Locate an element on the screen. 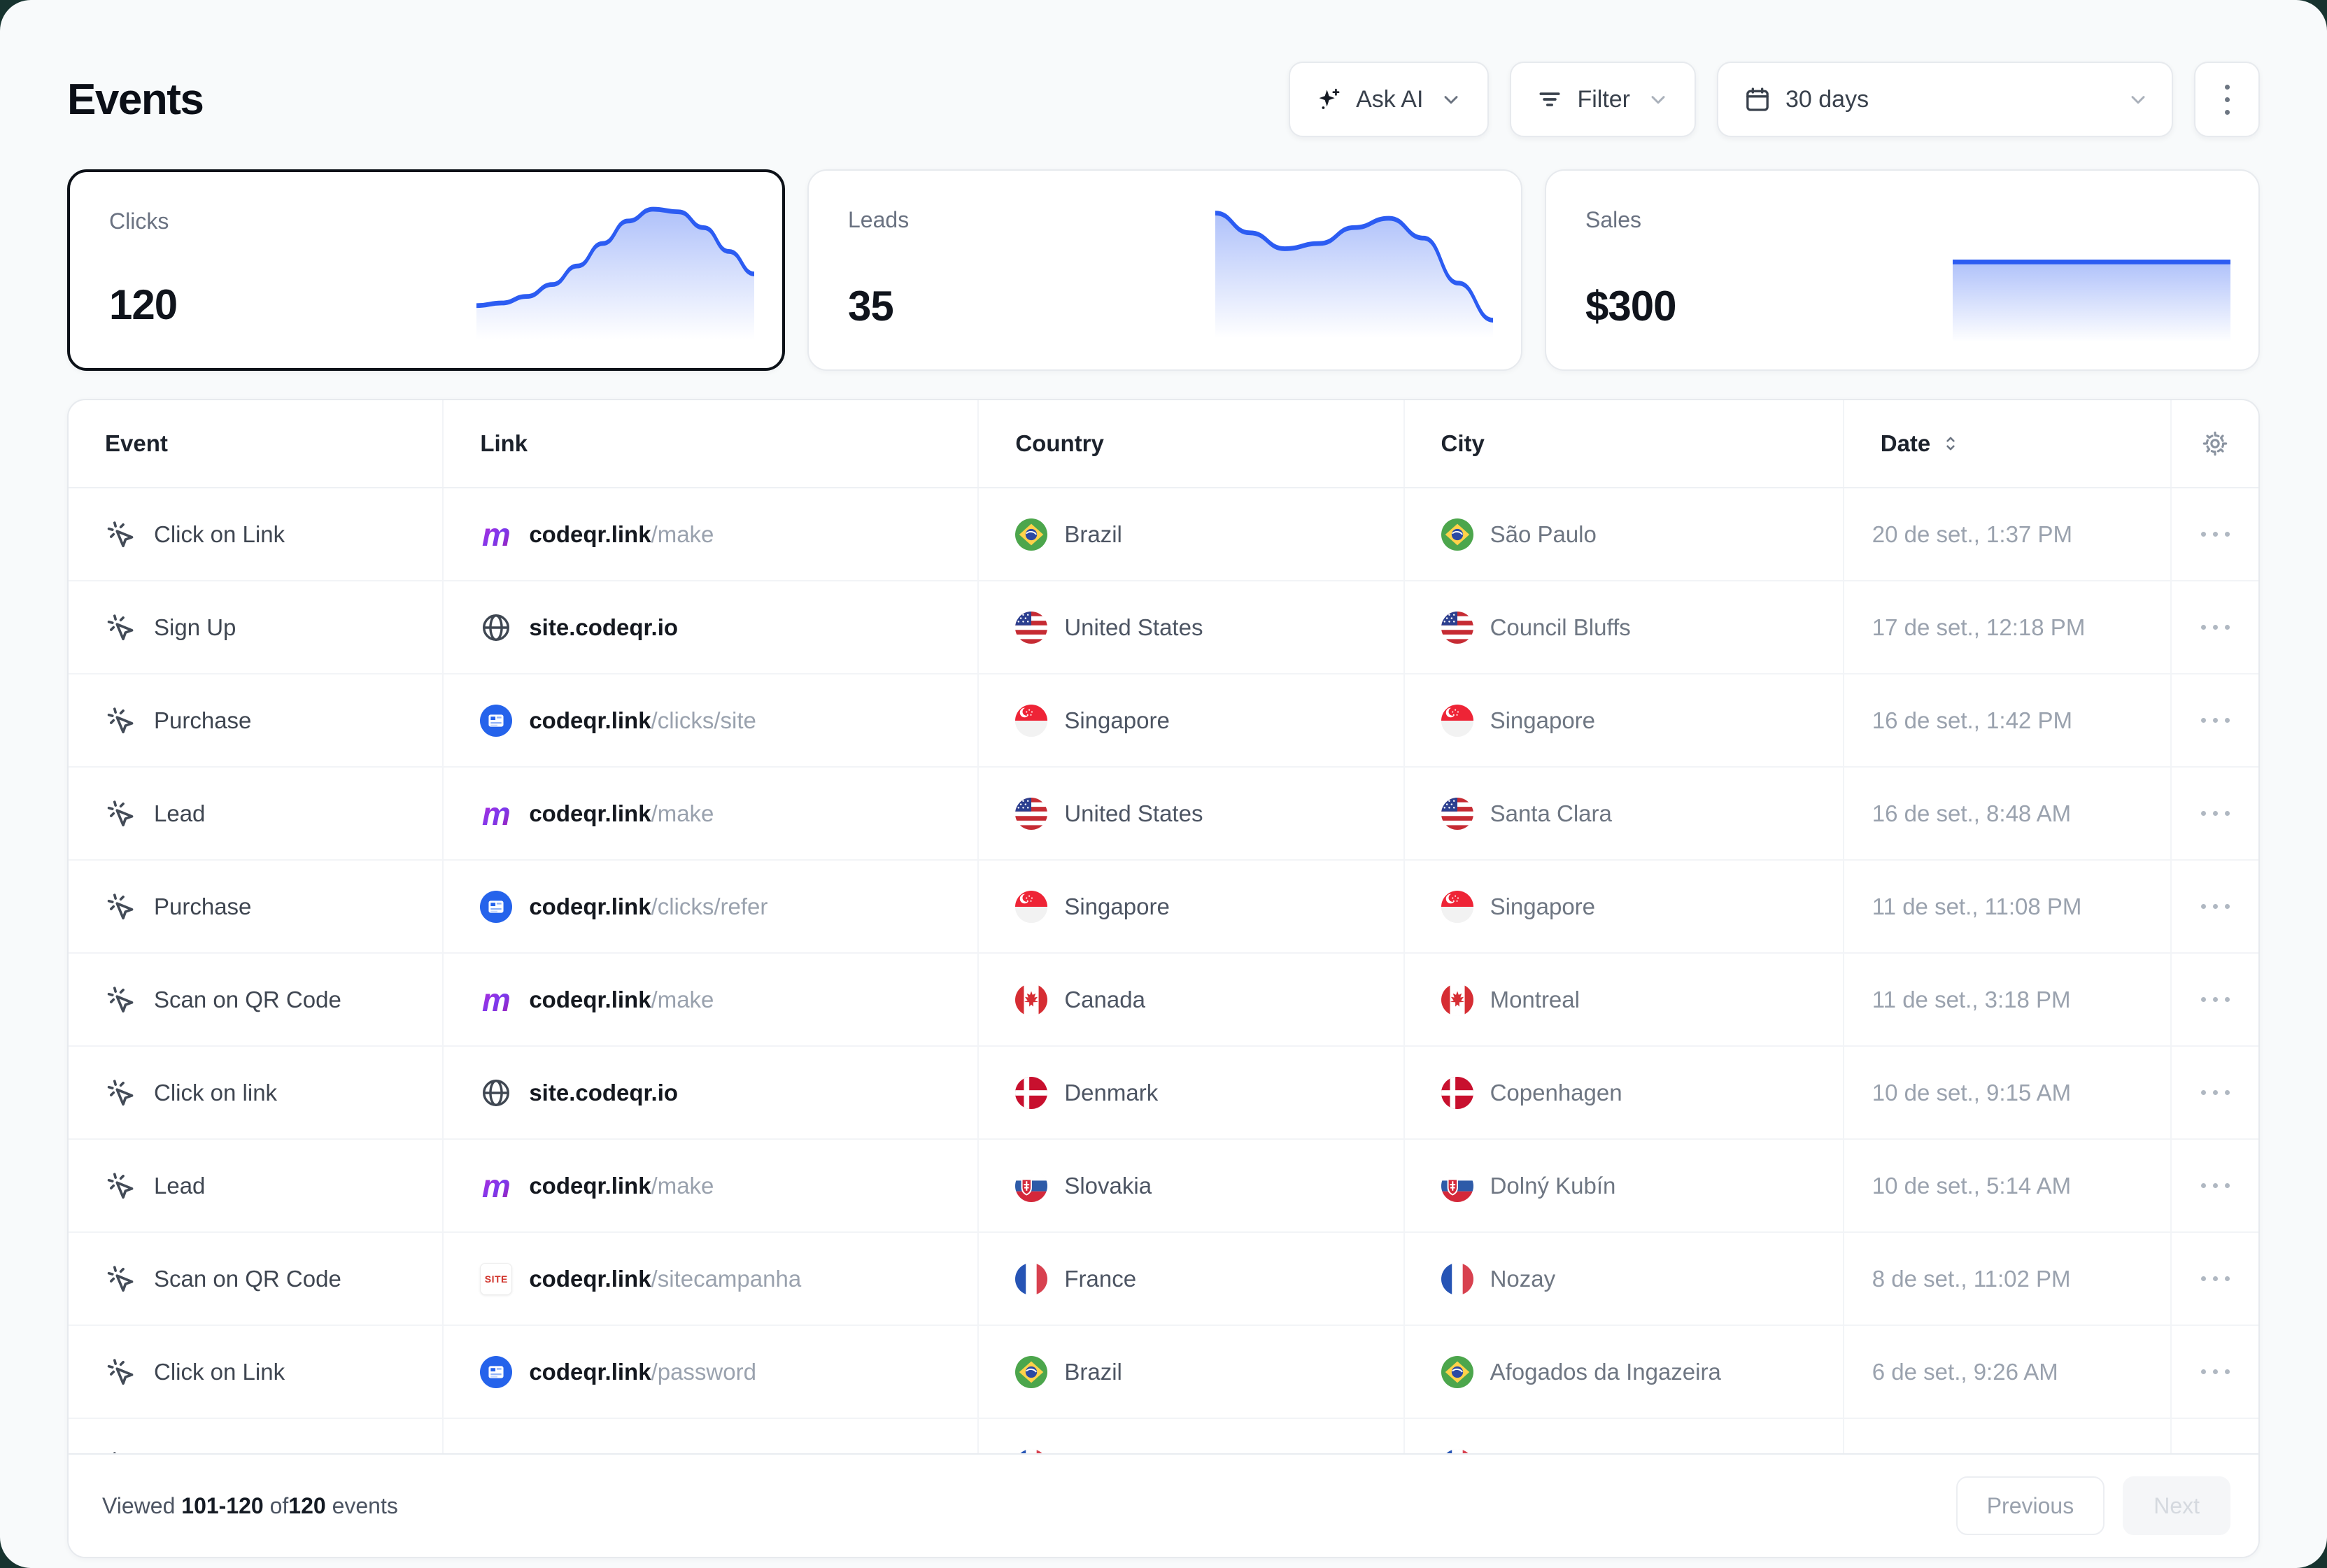 Image resolution: width=2327 pixels, height=1568 pixels. date-cell-label: 16 de set., 1:42 PM is located at coordinates (1972, 720).